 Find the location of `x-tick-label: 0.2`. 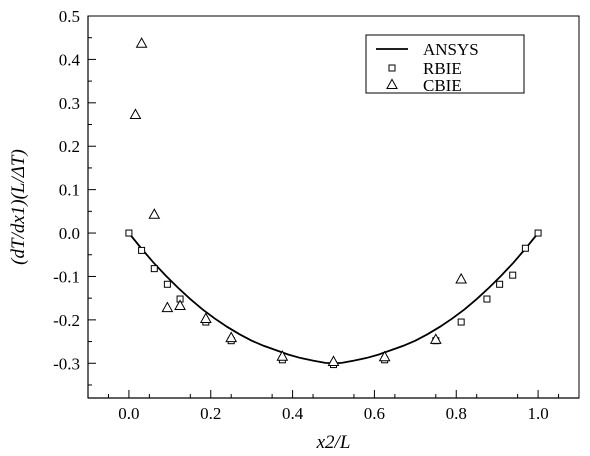

x-tick-label: 0.2 is located at coordinates (210, 413).